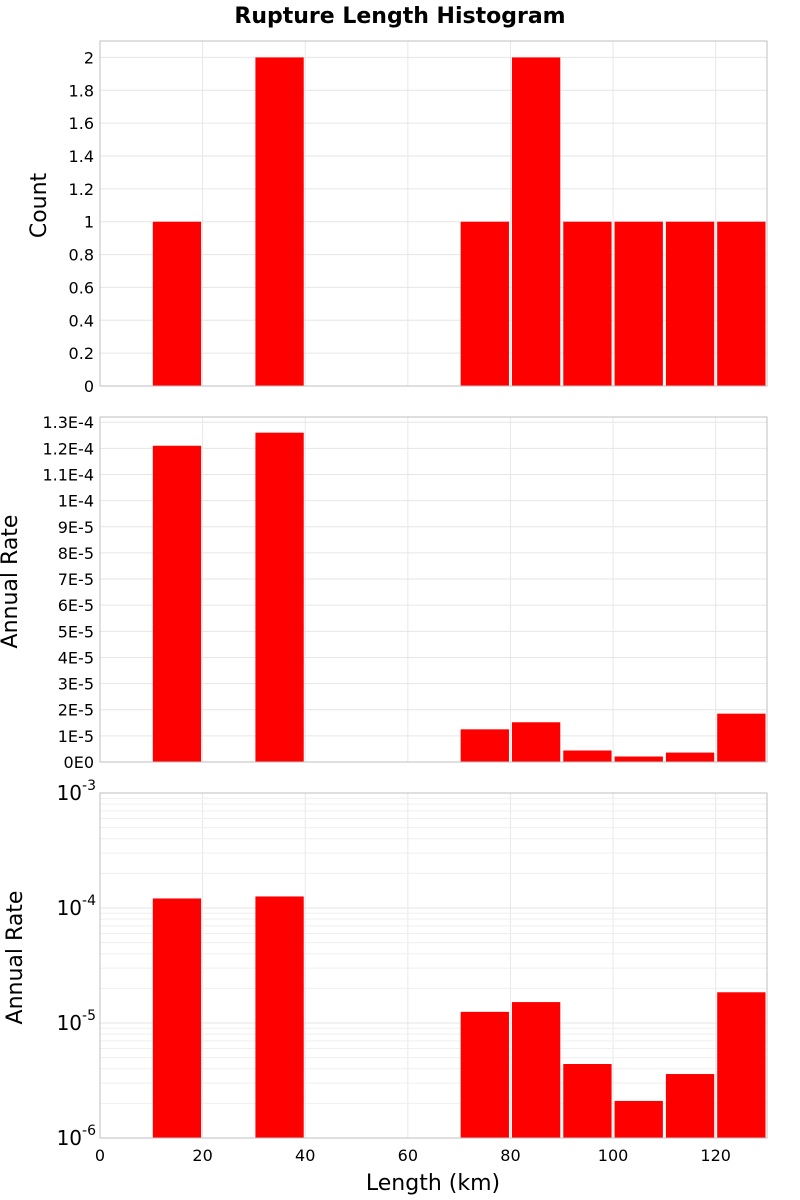 The width and height of the screenshot is (800, 1200). What do you see at coordinates (202, 1155) in the screenshot?
I see `x-tick-label: 20` at bounding box center [202, 1155].